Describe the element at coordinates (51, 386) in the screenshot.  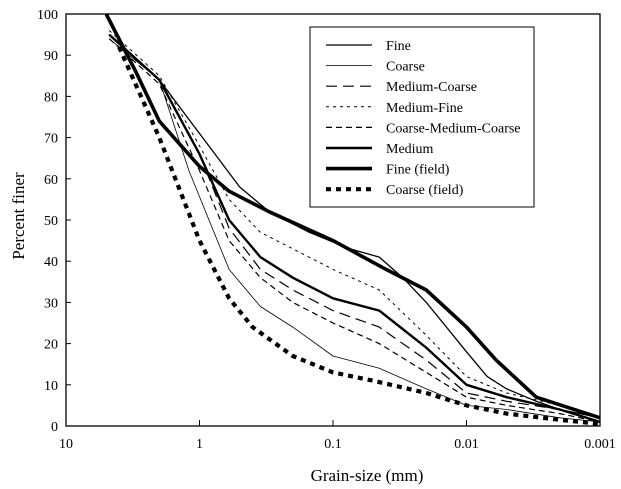
I see `y-tick-label: 10` at that location.